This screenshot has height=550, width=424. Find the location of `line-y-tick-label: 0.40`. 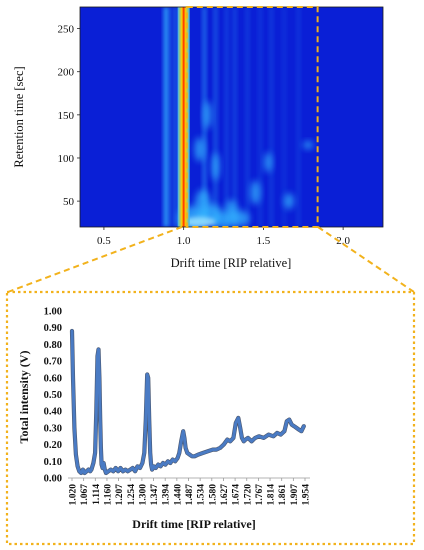

line-y-tick-label: 0.40 is located at coordinates (53, 412).